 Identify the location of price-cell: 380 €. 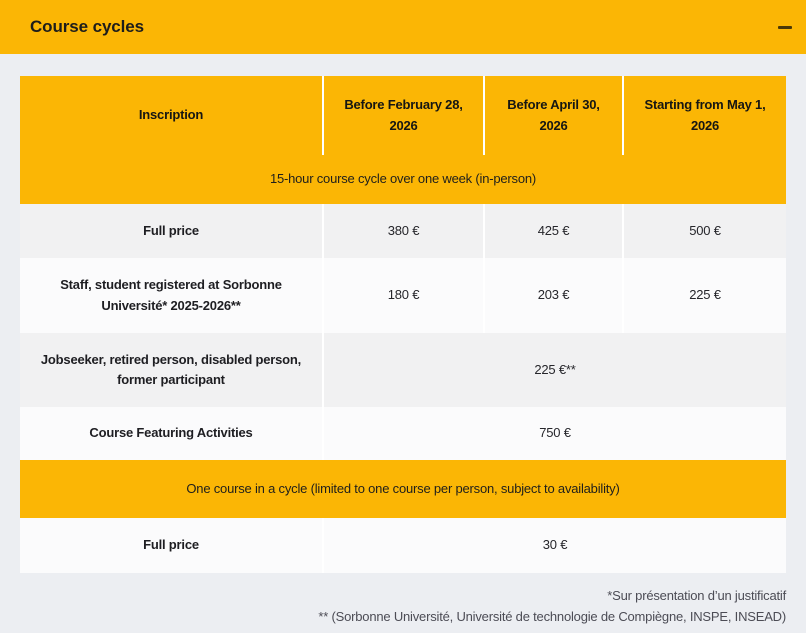
(404, 231).